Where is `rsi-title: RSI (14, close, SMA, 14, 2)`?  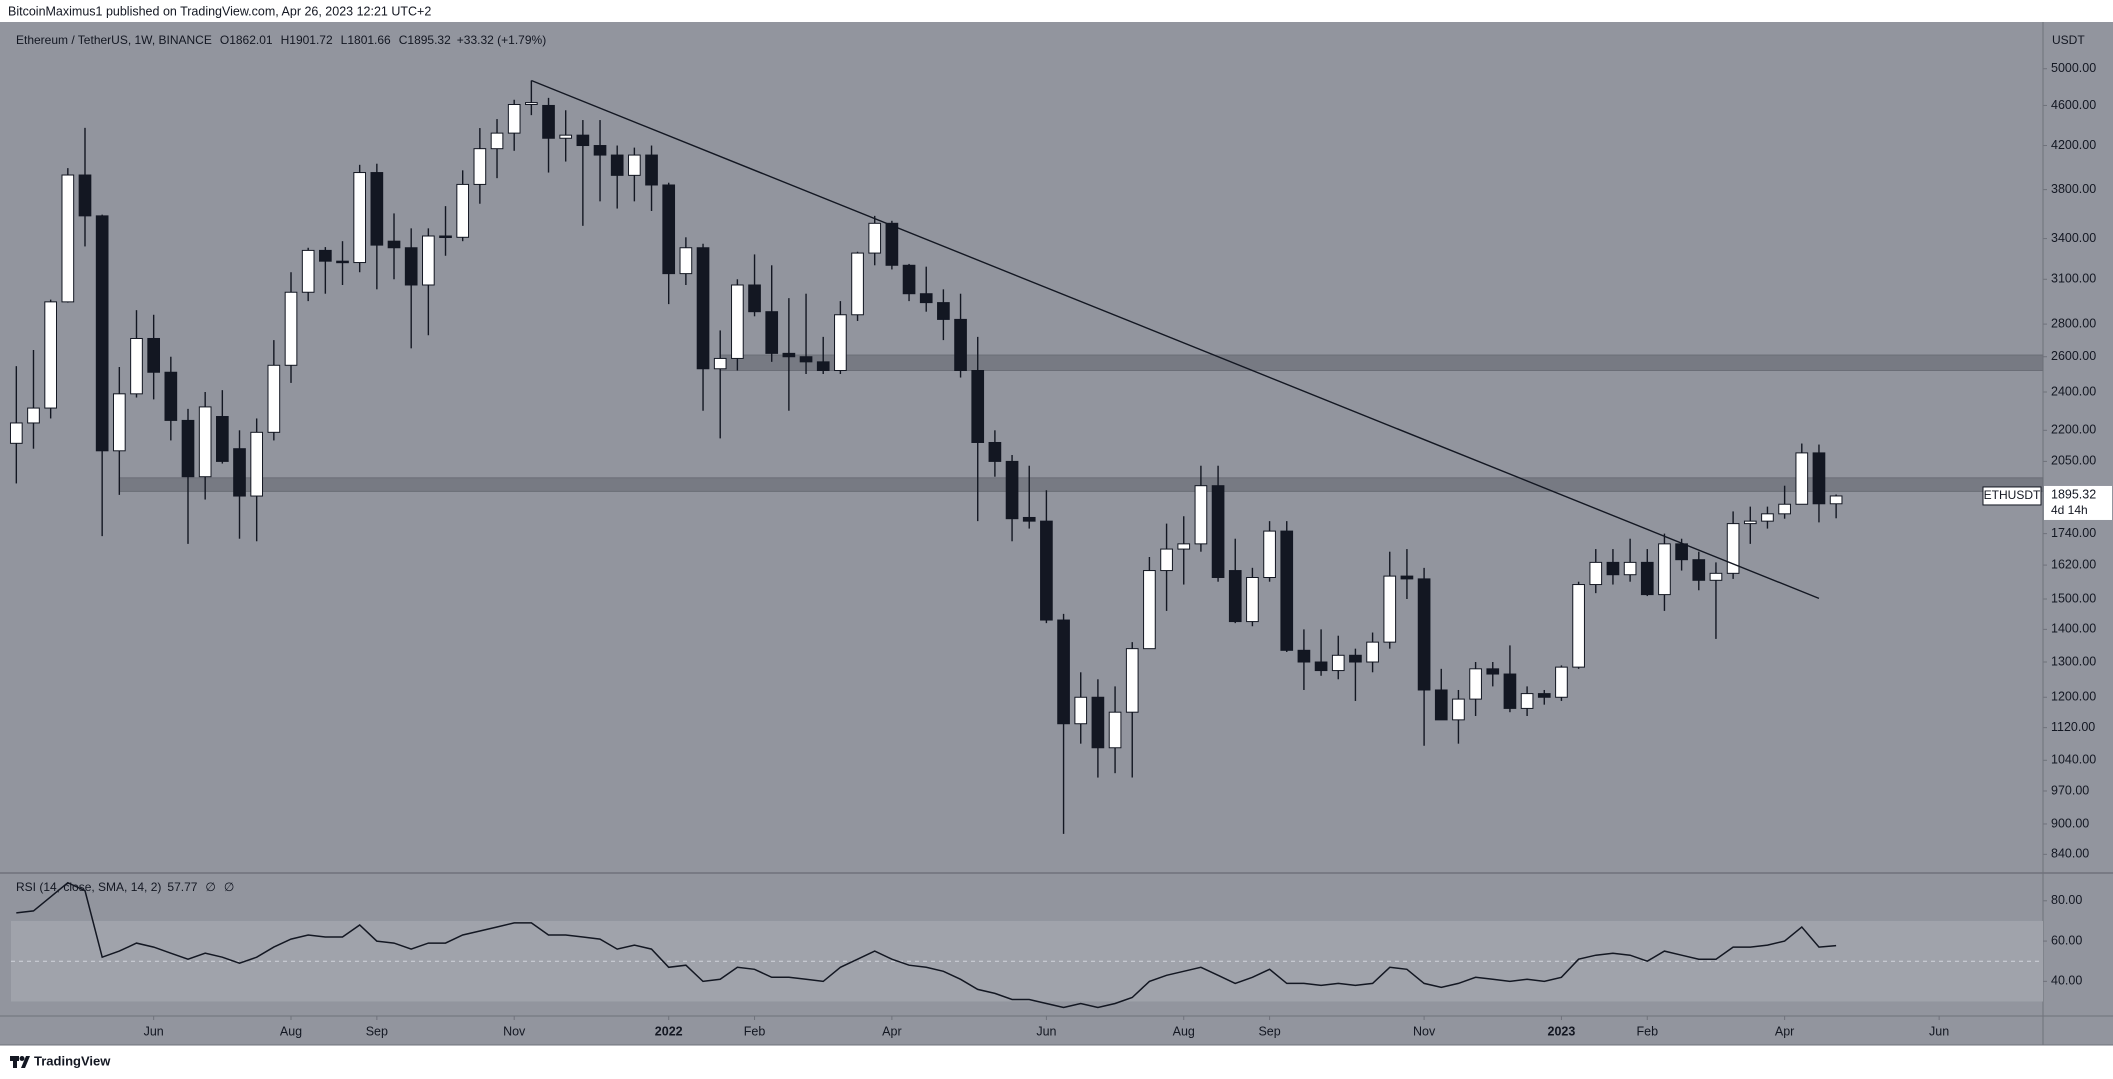
rsi-title: RSI (14, close, SMA, 14, 2) is located at coordinates (88, 887).